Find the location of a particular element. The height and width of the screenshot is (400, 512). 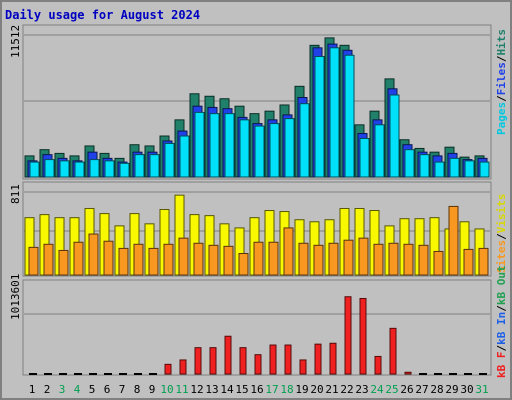

x-tick-label: 8 is located at coordinates (137, 389).